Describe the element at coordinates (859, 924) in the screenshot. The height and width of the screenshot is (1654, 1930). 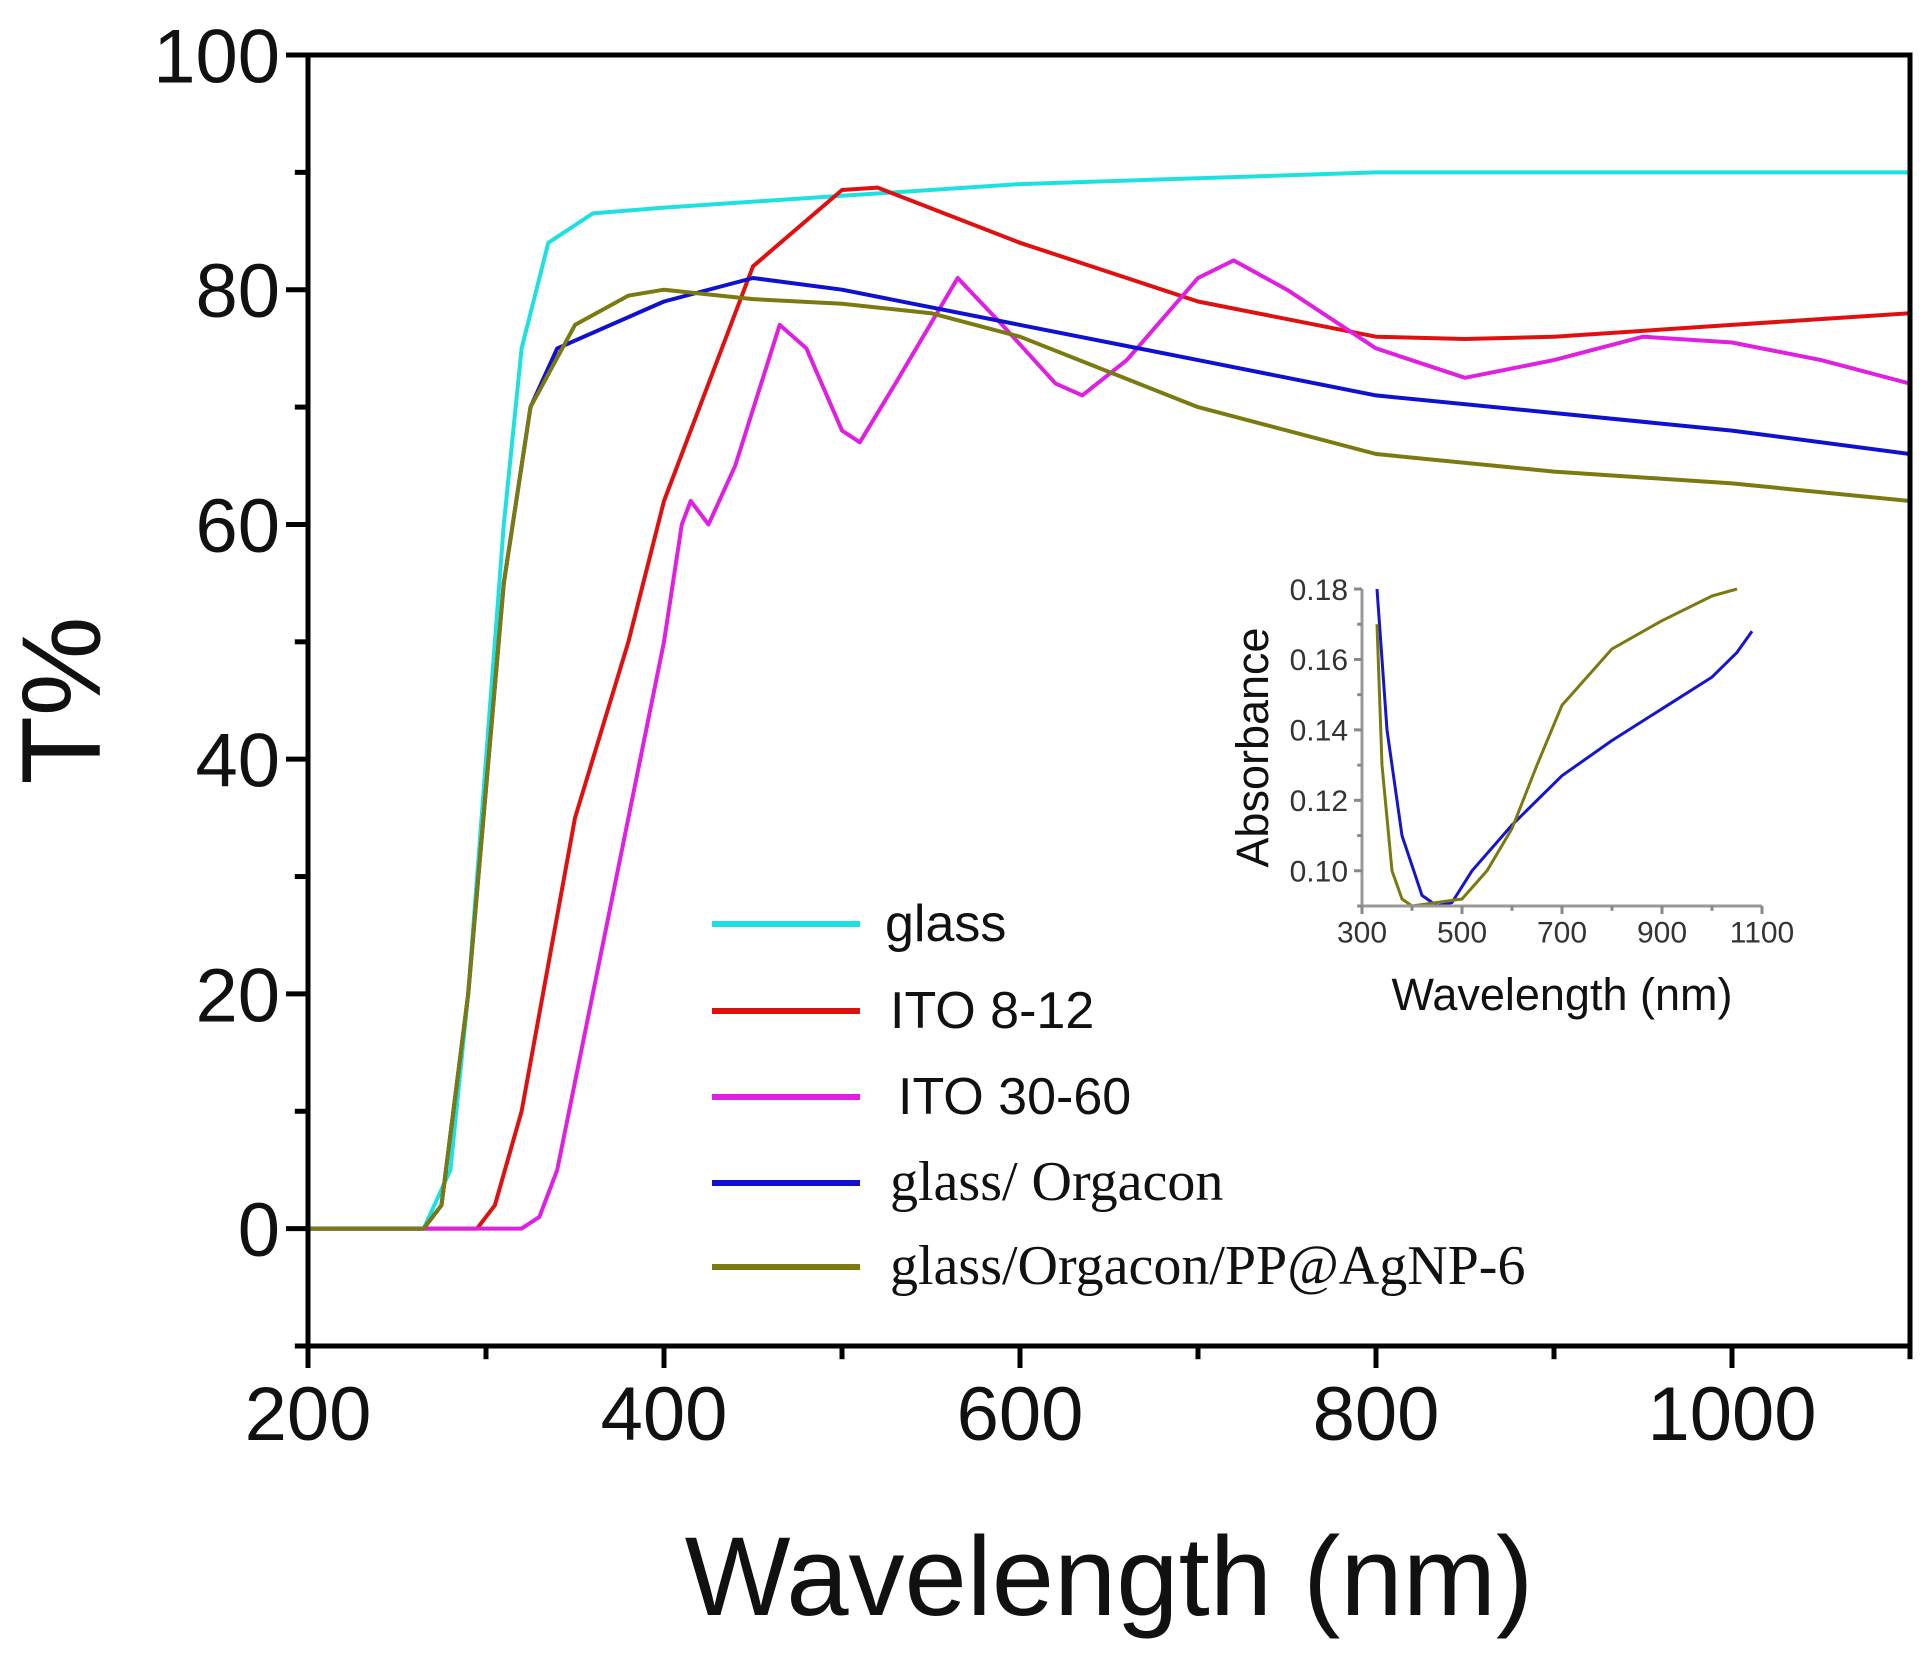
I see `legend-item: glass` at that location.